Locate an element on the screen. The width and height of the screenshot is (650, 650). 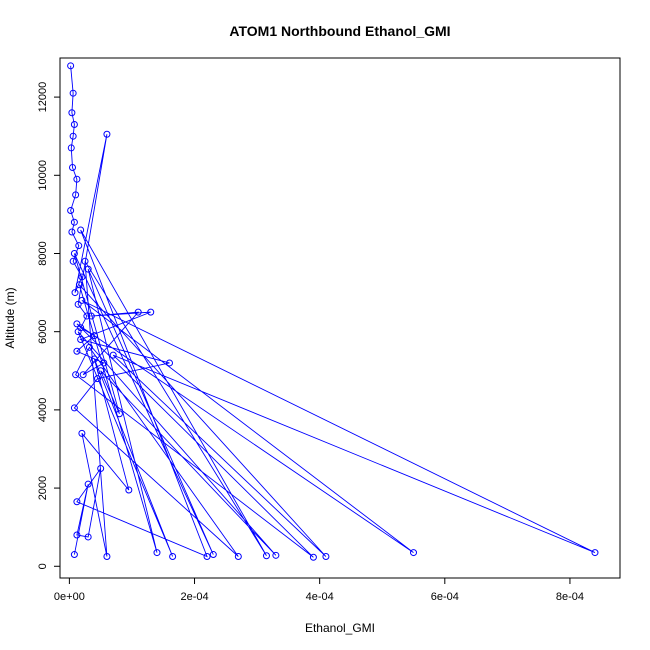
x-tick-label: 8e-04 is located at coordinates (570, 597).